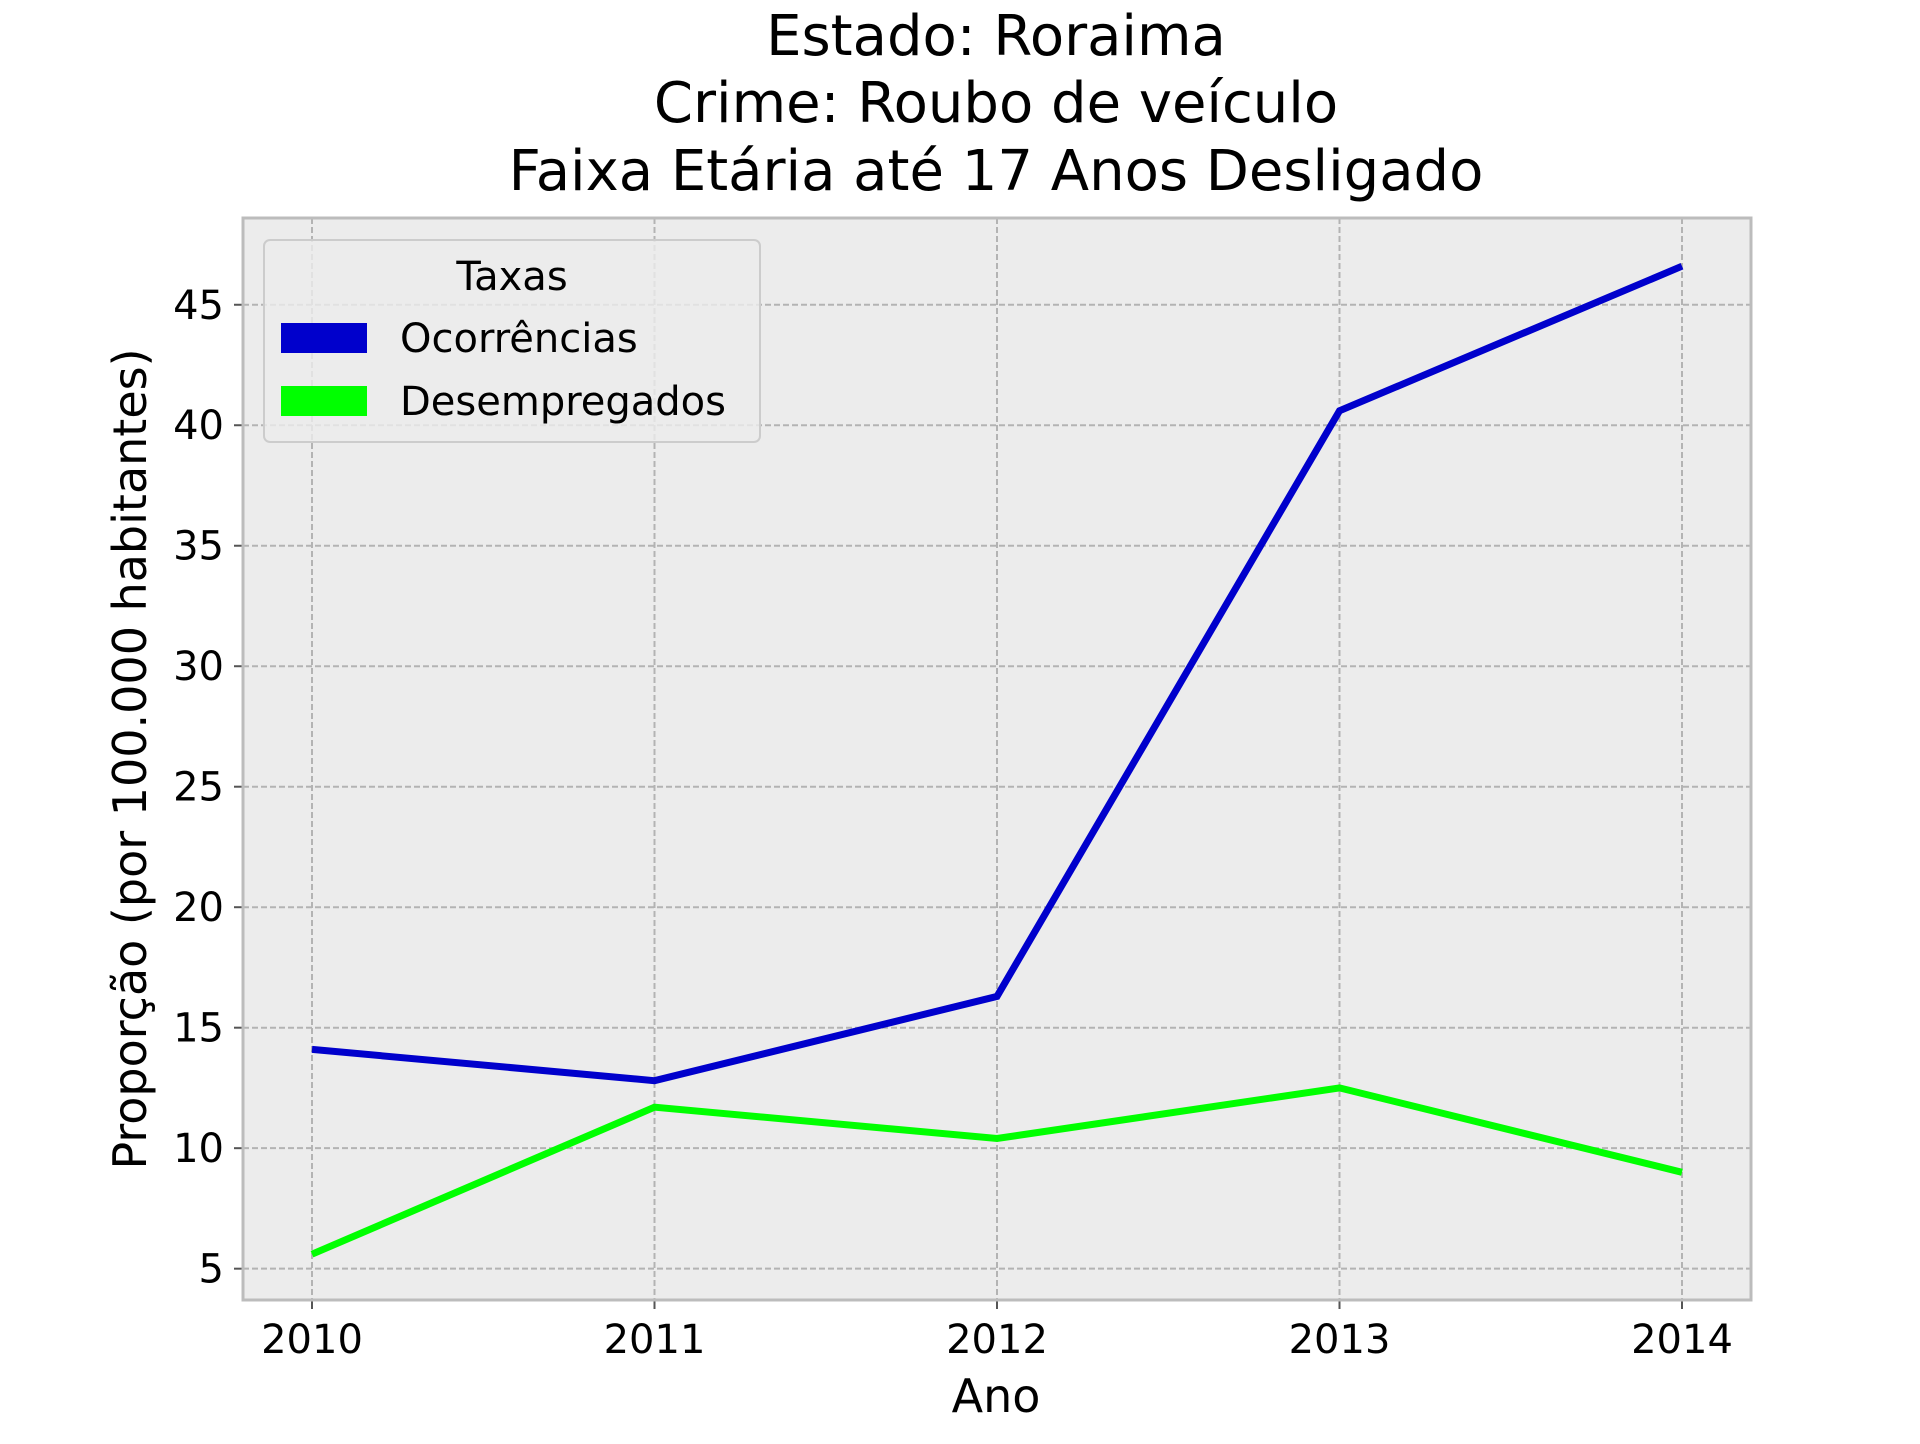 This screenshot has height=1444, width=1920. I want to click on legend-box, so click(512, 341).